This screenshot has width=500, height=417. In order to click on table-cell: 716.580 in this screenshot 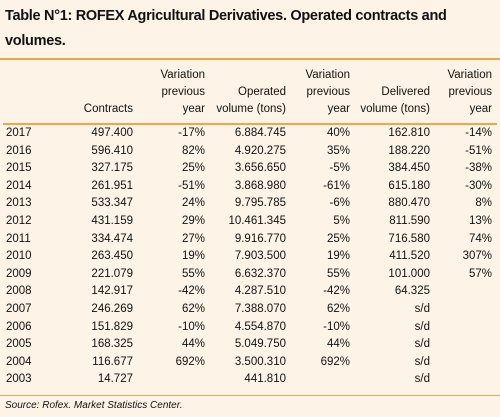, I will do `click(409, 238)`.